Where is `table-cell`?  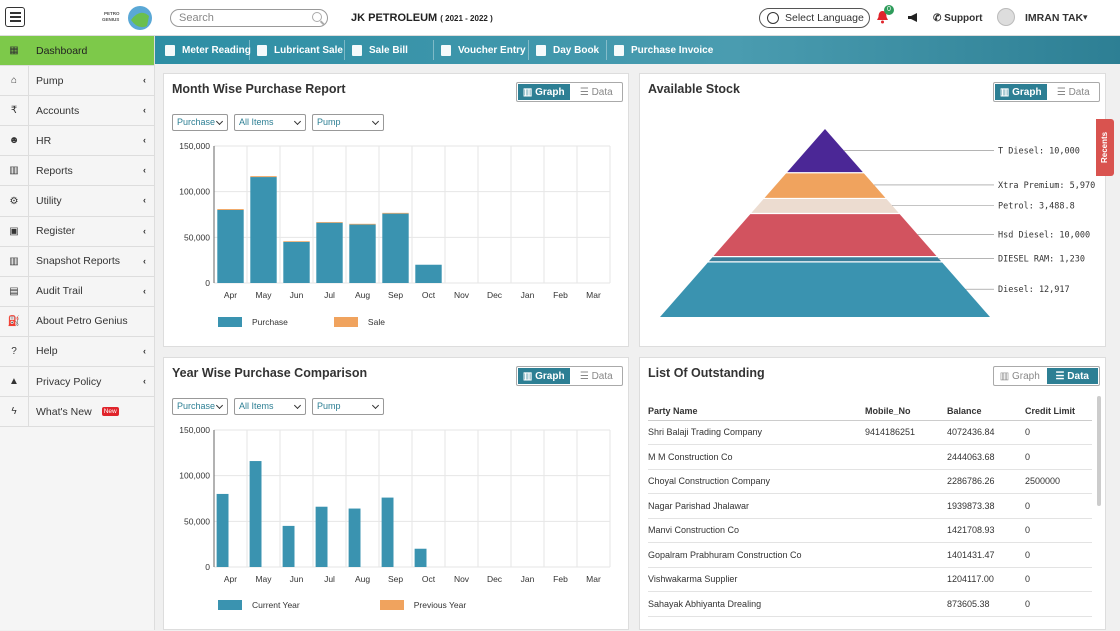 table-cell is located at coordinates (906, 555).